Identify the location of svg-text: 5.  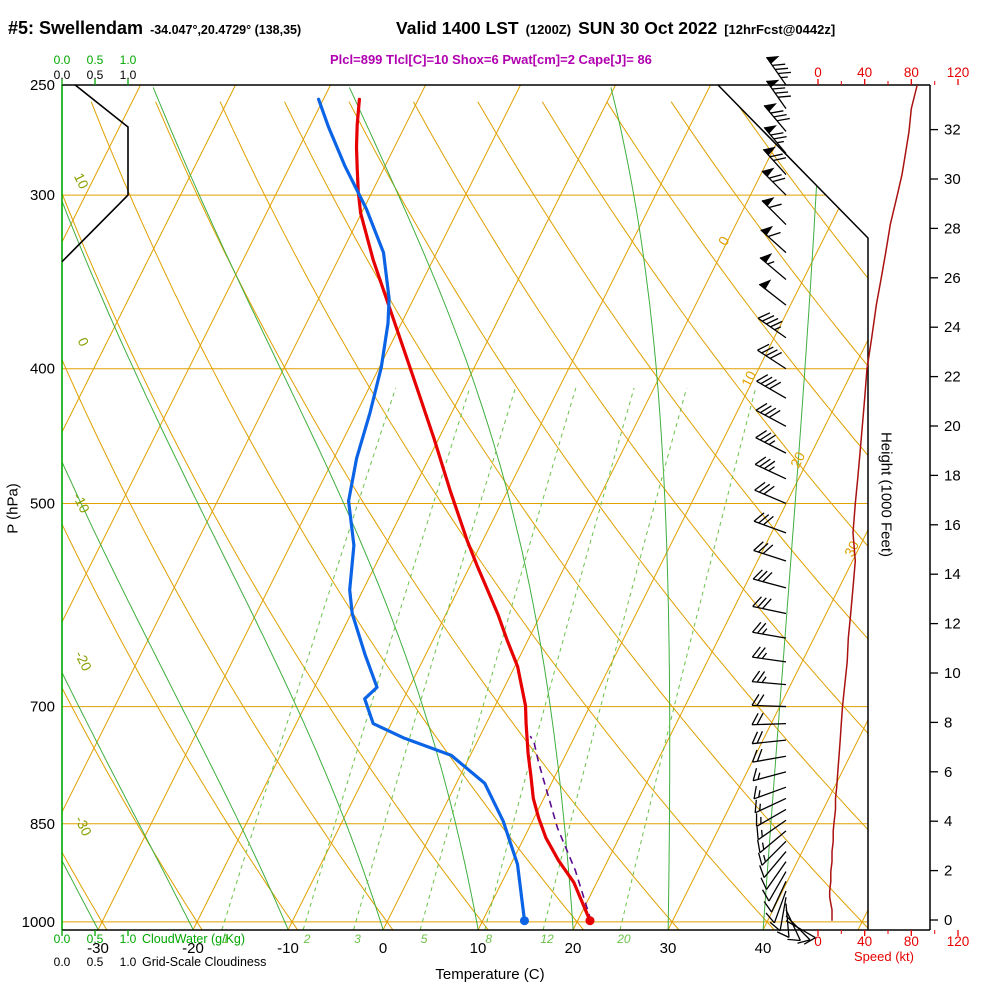
(424, 939).